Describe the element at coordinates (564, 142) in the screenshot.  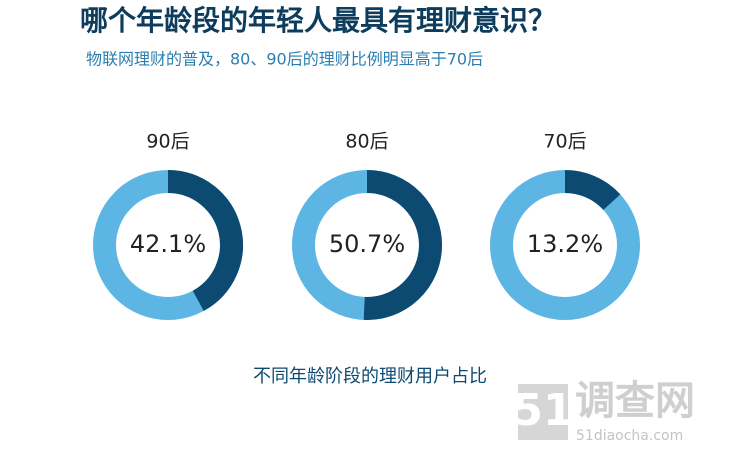
I see `category-label: 70后` at that location.